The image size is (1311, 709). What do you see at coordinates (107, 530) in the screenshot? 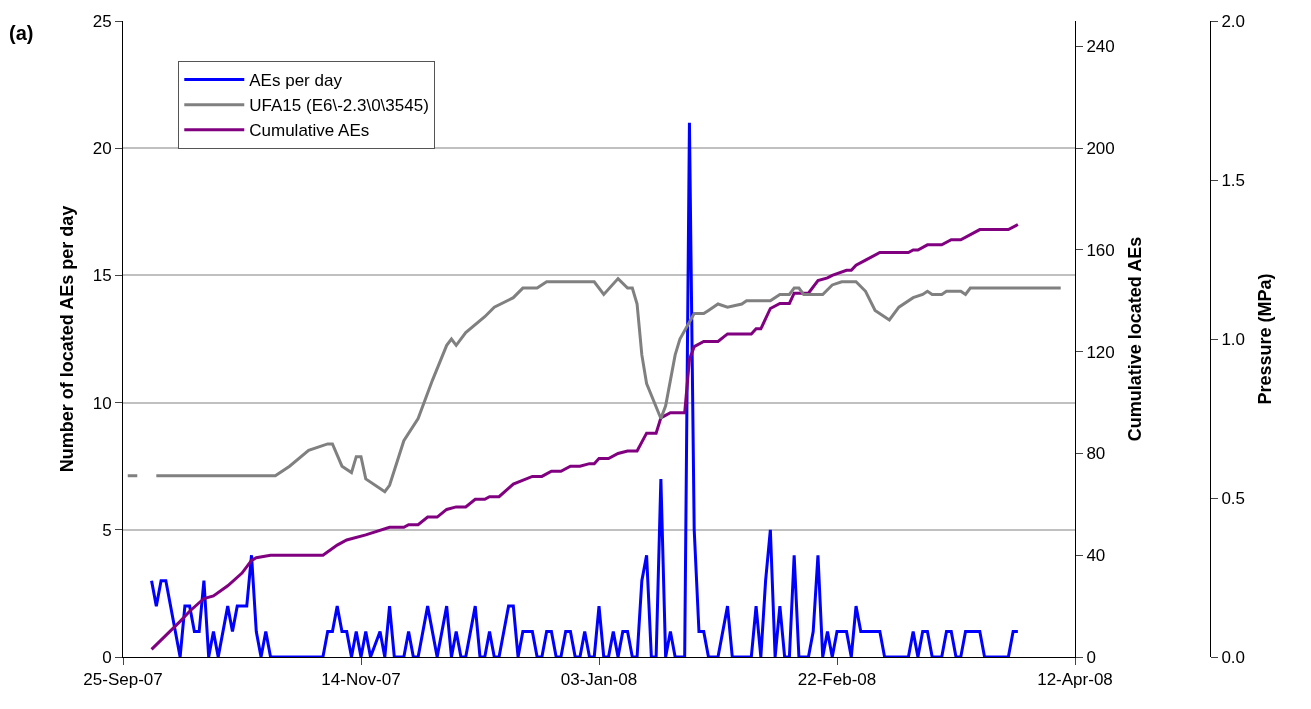
I see `y-tick-label: 5` at bounding box center [107, 530].